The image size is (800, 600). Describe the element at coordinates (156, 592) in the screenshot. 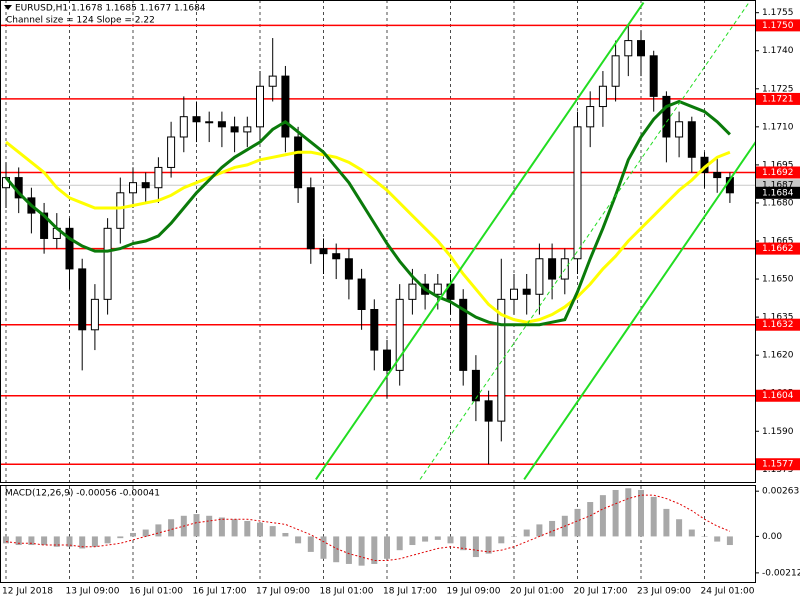

I see `x-tick-label: 16 Jul 01:00` at that location.